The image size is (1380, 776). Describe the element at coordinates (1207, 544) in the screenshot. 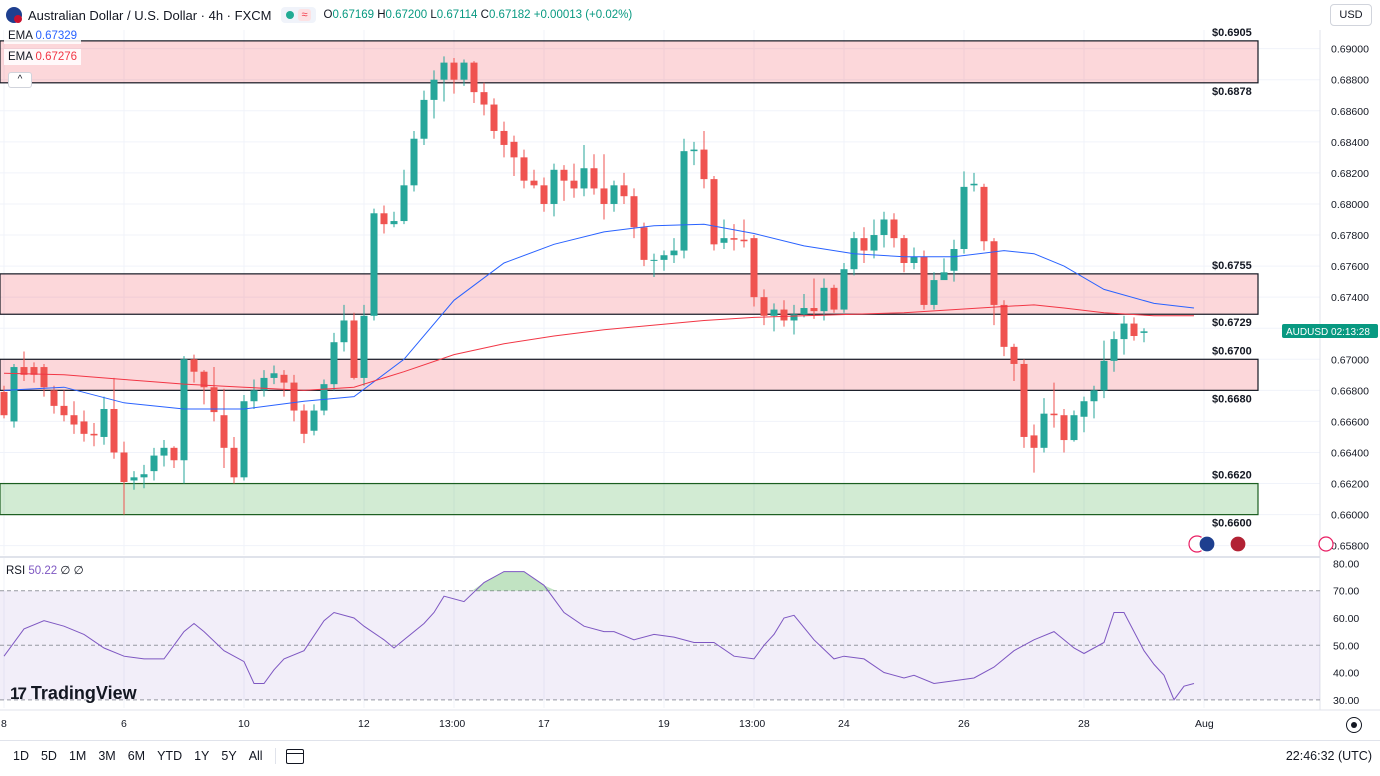

I see `aud-flag-event-icon` at that location.